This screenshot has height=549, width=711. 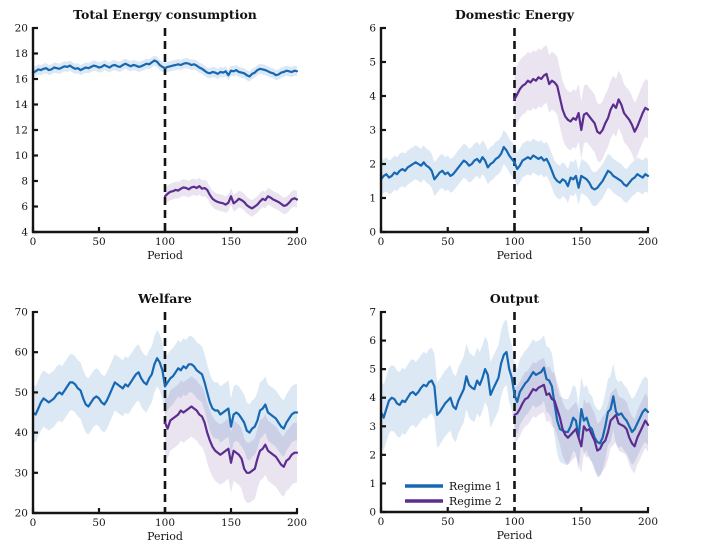 I want to click on chart-title-total-energy: Total Energy consumption, so click(x=165, y=14).